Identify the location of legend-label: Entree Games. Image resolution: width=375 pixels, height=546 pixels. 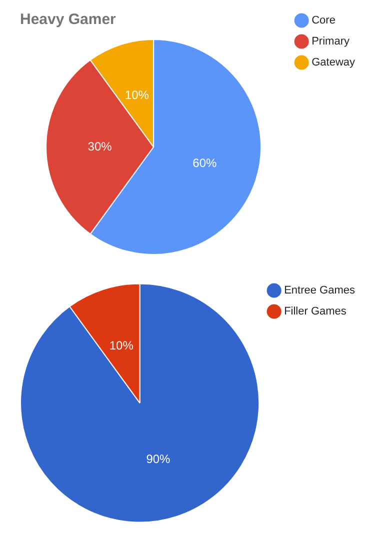
(320, 290).